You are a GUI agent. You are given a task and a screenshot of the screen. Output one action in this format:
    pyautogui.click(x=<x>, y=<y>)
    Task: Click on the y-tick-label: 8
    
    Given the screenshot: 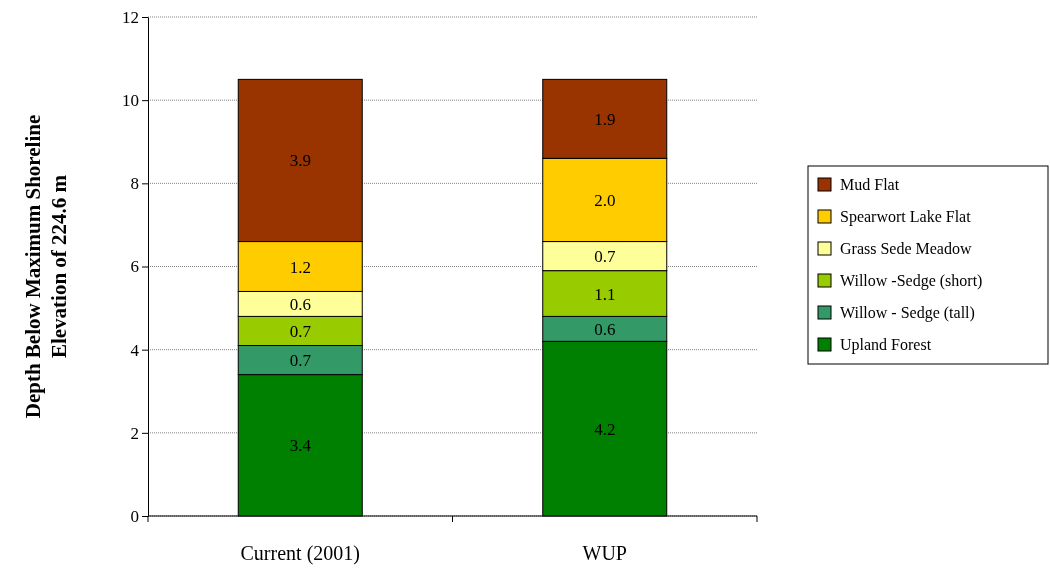 What is the action you would take?
    pyautogui.click(x=134, y=184)
    